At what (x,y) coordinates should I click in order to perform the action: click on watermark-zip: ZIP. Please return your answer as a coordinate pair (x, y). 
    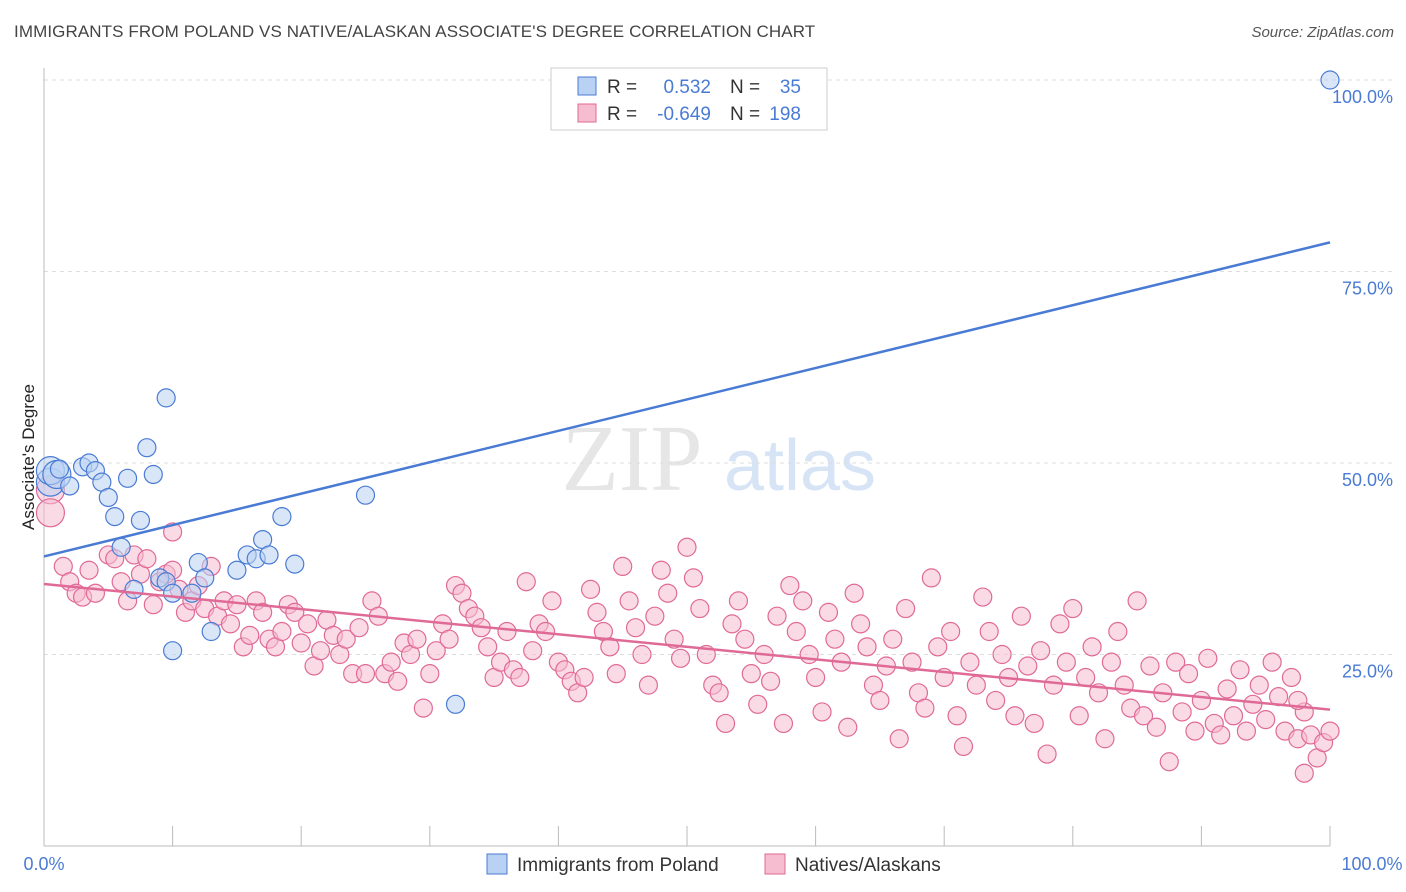
    Looking at the image, I should click on (632, 459).